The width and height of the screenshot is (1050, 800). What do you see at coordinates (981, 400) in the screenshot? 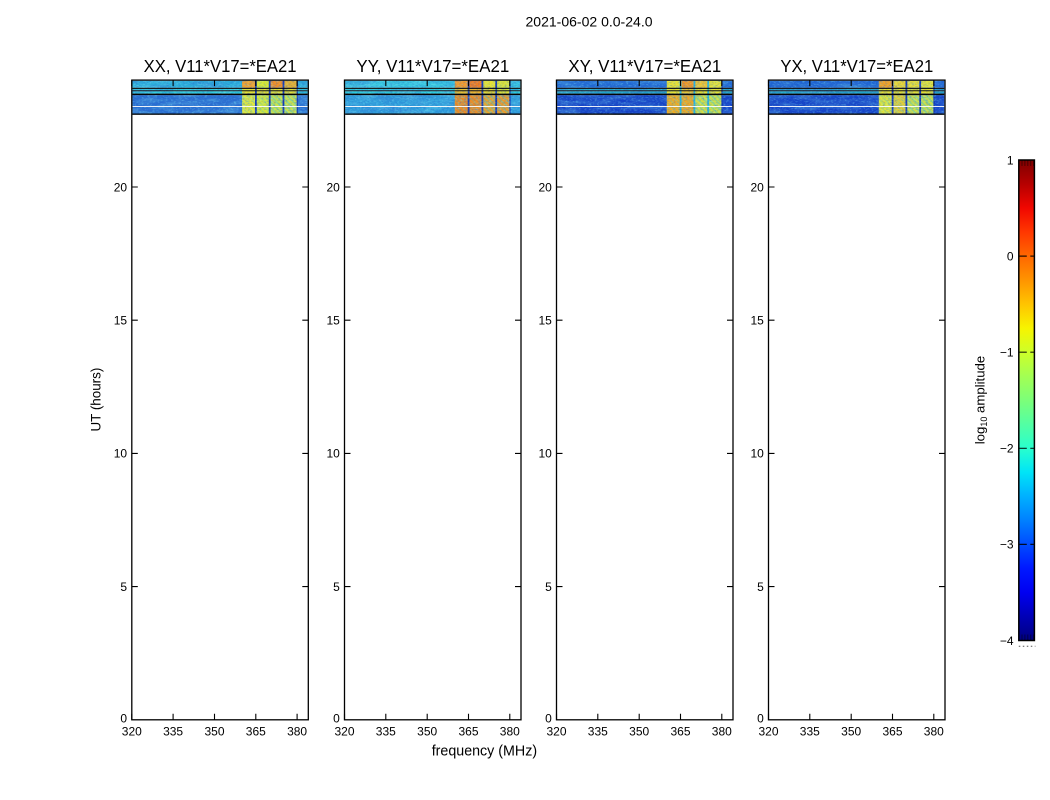
I see `svg-text: log10 amplitude` at bounding box center [981, 400].